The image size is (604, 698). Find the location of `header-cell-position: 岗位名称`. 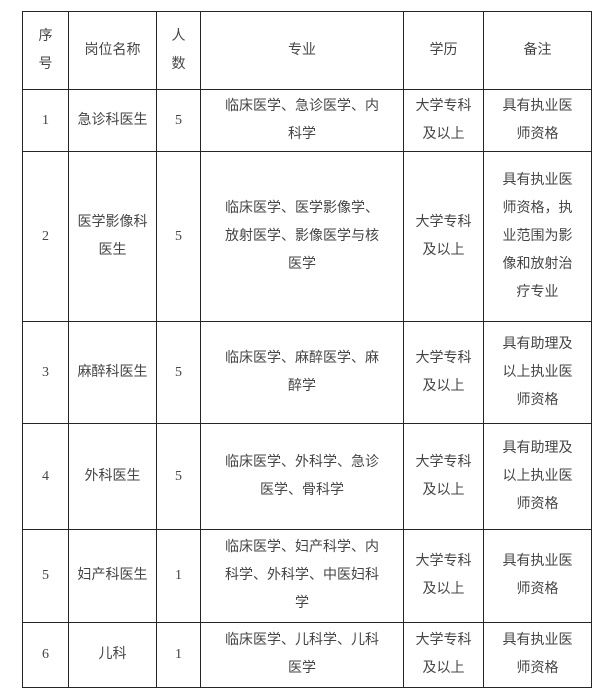

header-cell-position: 岗位名称 is located at coordinates (112, 50).